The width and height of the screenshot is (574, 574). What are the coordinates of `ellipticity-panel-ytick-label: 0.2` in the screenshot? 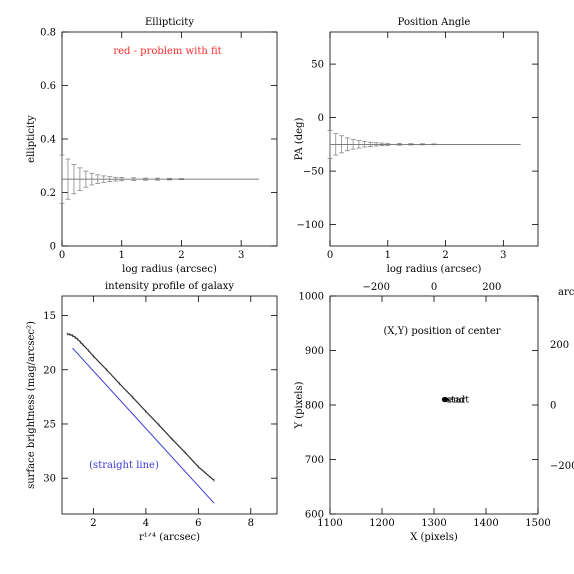 It's located at (48, 193).